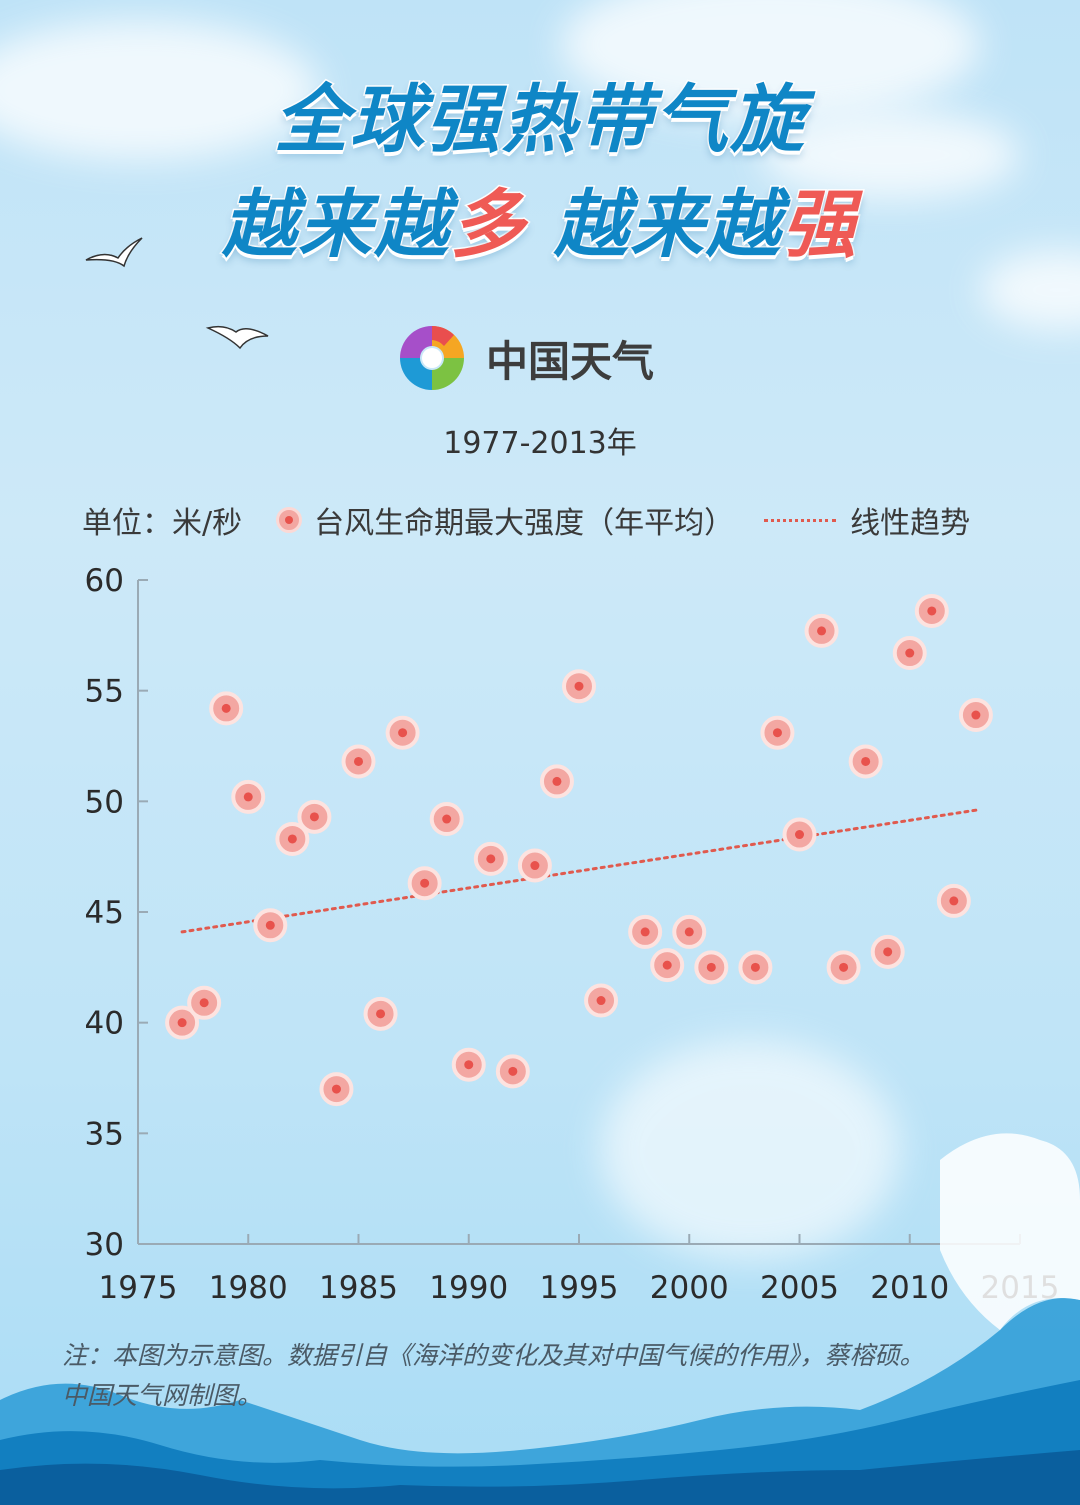 The height and width of the screenshot is (1505, 1080). What do you see at coordinates (910, 523) in the screenshot?
I see `legend-trend-label: 线性趋势` at bounding box center [910, 523].